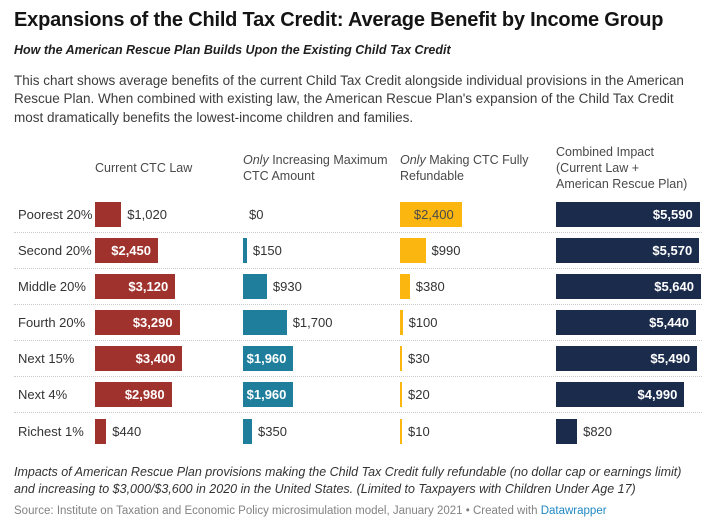 The image size is (716, 517). I want to click on bar-value-label: $5,570, so click(672, 251).